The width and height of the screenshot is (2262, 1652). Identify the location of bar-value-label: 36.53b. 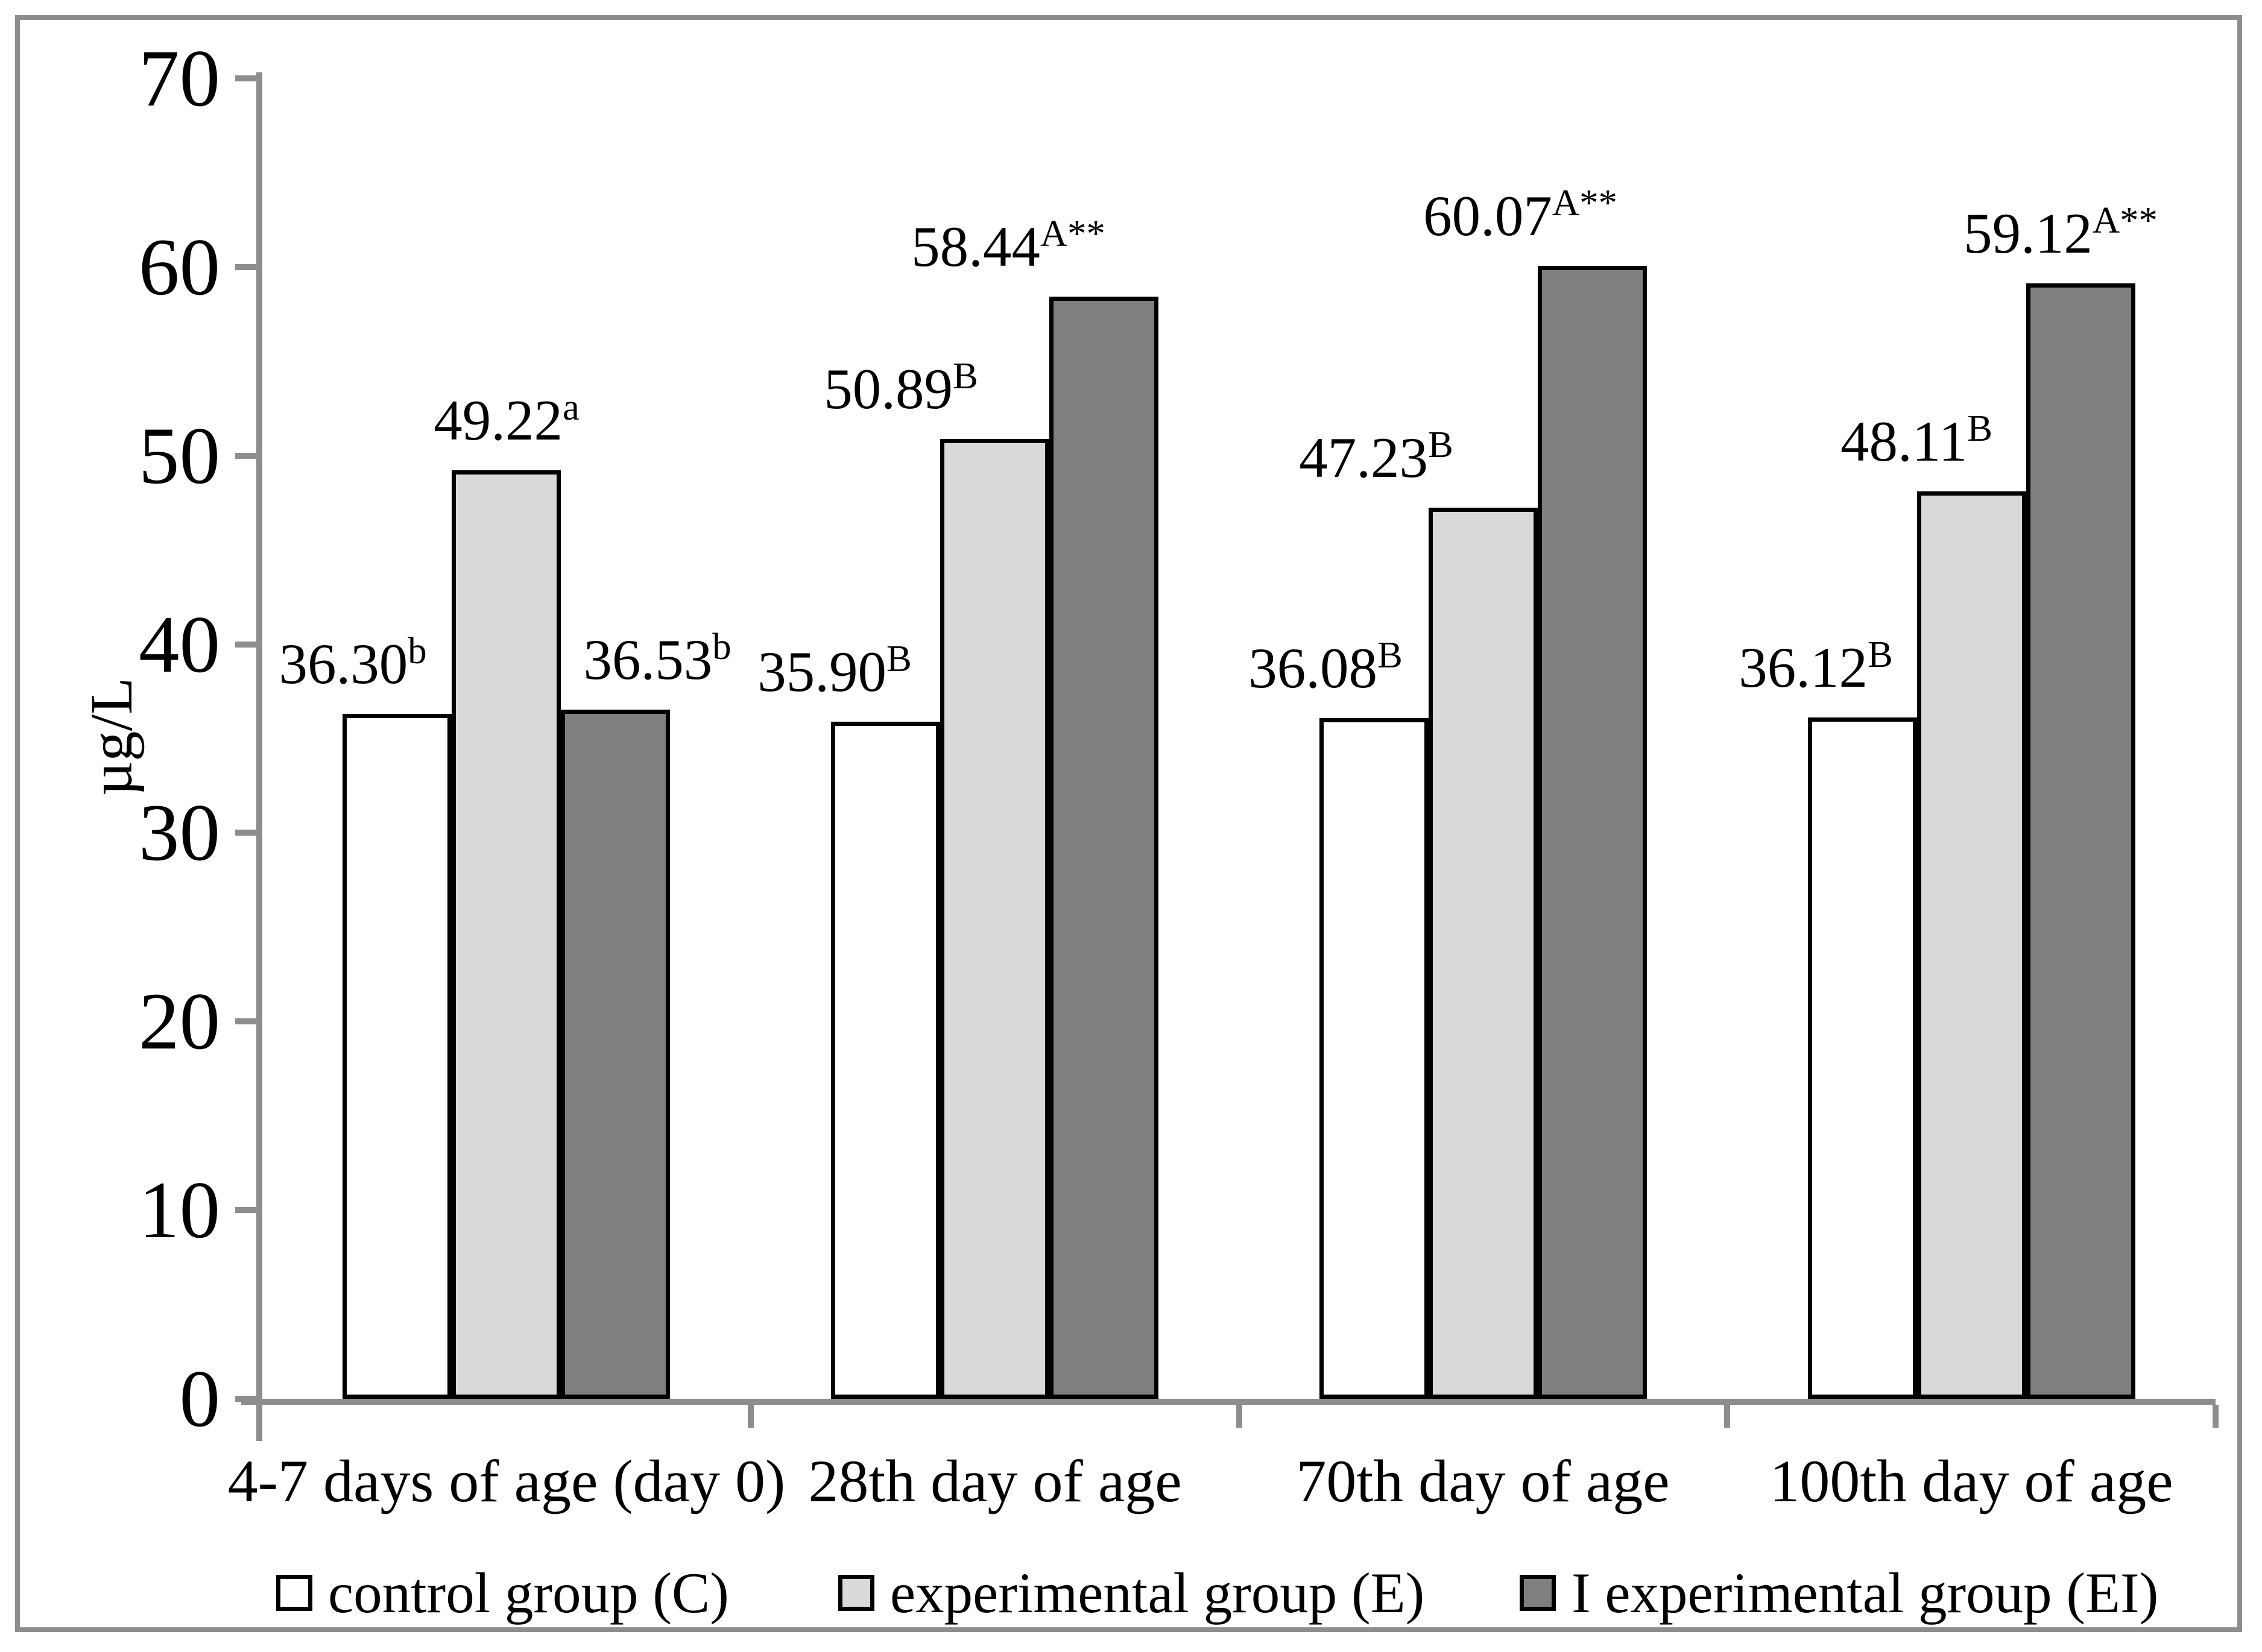
(657, 660).